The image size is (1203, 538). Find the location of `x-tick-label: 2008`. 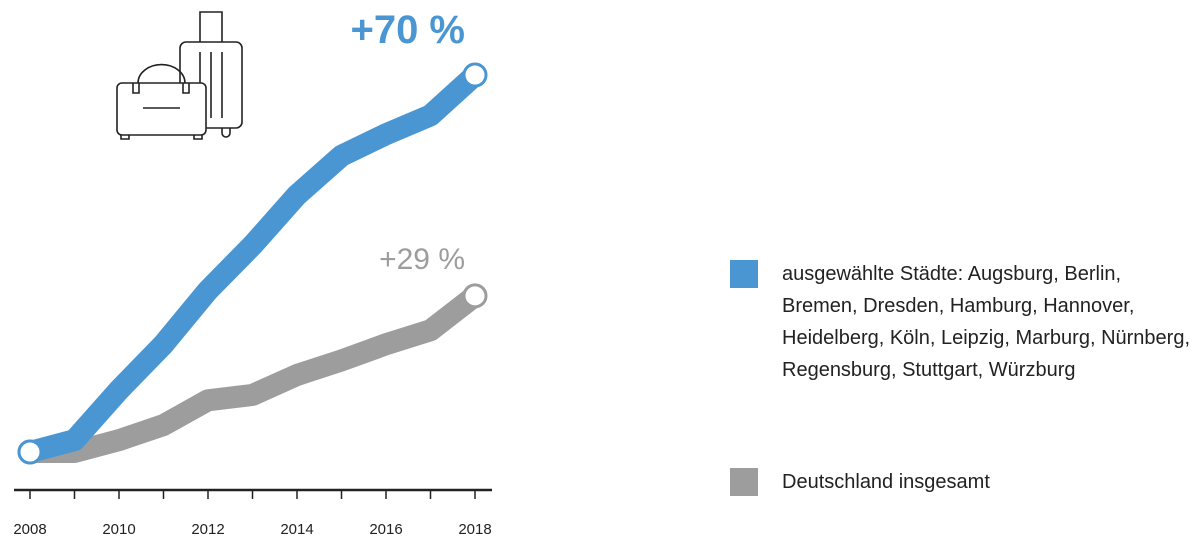

x-tick-label: 2008 is located at coordinates (29, 529).